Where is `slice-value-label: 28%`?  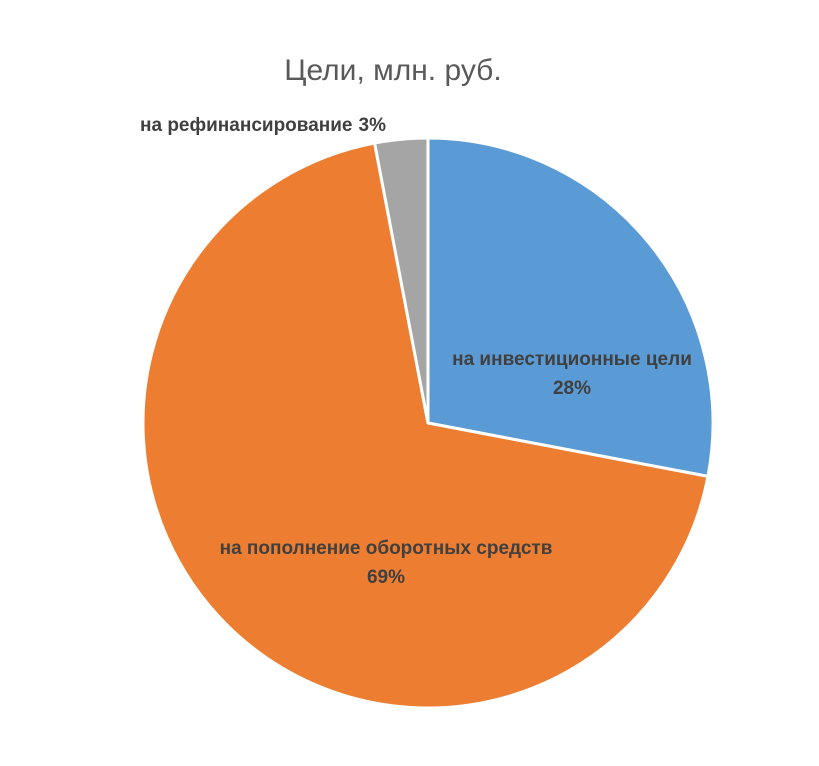 slice-value-label: 28% is located at coordinates (572, 388).